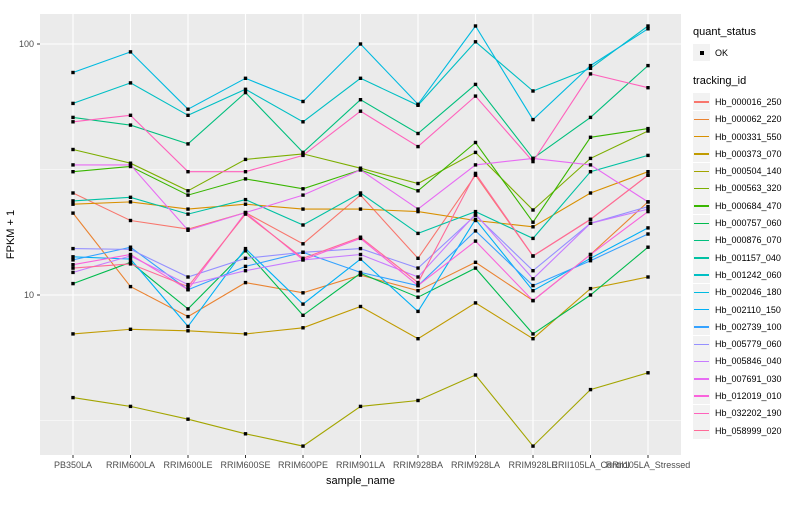 Image resolution: width=800 pixels, height=505 pixels. I want to click on legend-item-Hb_000876_070: Hb_000876_070, so click(746, 240).